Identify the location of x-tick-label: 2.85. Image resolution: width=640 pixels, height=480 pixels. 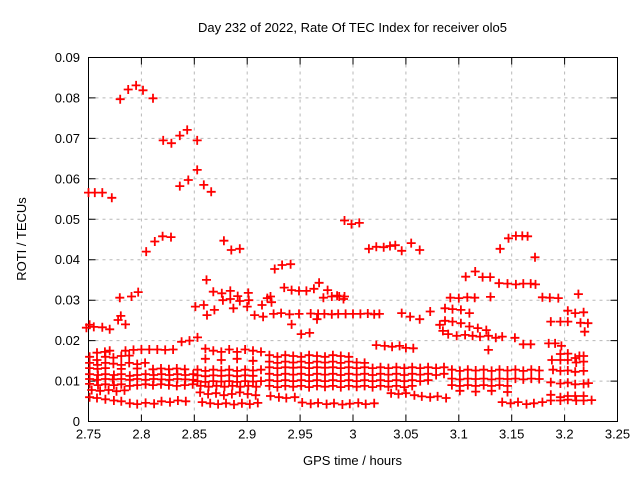
(194, 434).